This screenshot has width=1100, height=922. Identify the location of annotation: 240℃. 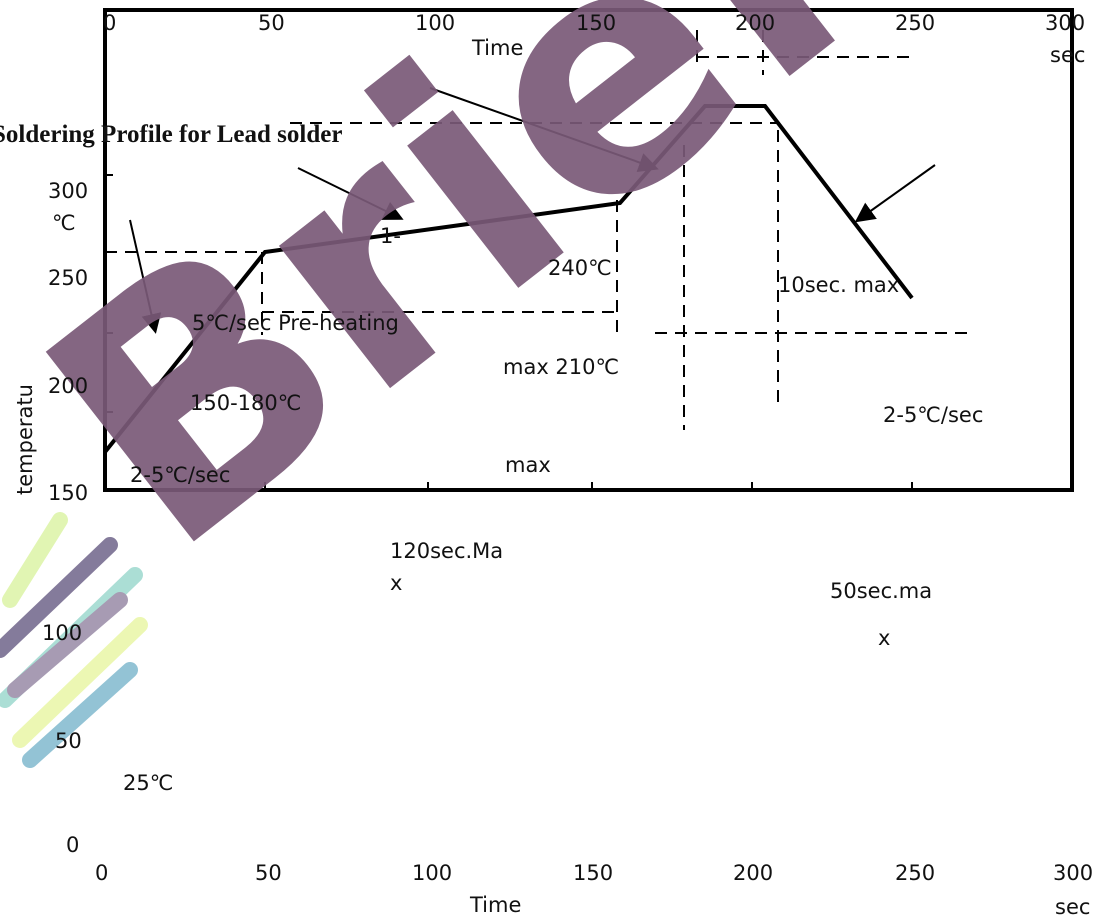
(580, 268).